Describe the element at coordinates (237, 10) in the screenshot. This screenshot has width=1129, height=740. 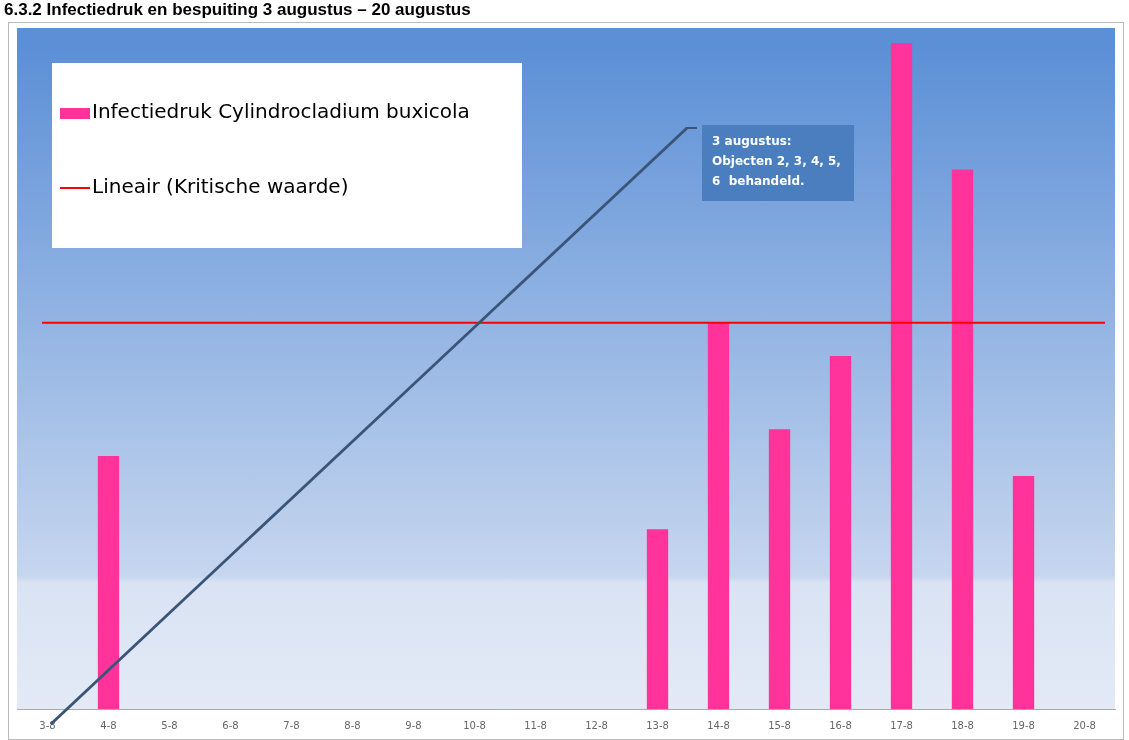
I see `chart-title: 6.3.2 Infectiedruk en bespuiting 3 augustus – 20 augustus` at that location.